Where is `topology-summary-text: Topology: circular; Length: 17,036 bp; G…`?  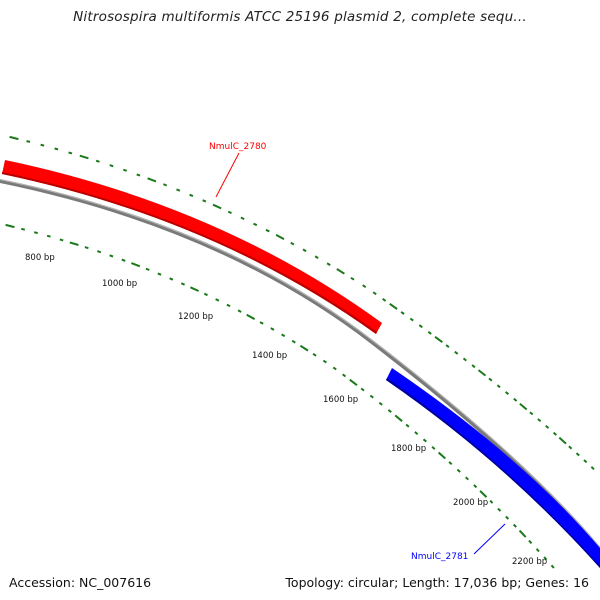 topology-summary-text: Topology: circular; Length: 17,036 bp; G… is located at coordinates (437, 582).